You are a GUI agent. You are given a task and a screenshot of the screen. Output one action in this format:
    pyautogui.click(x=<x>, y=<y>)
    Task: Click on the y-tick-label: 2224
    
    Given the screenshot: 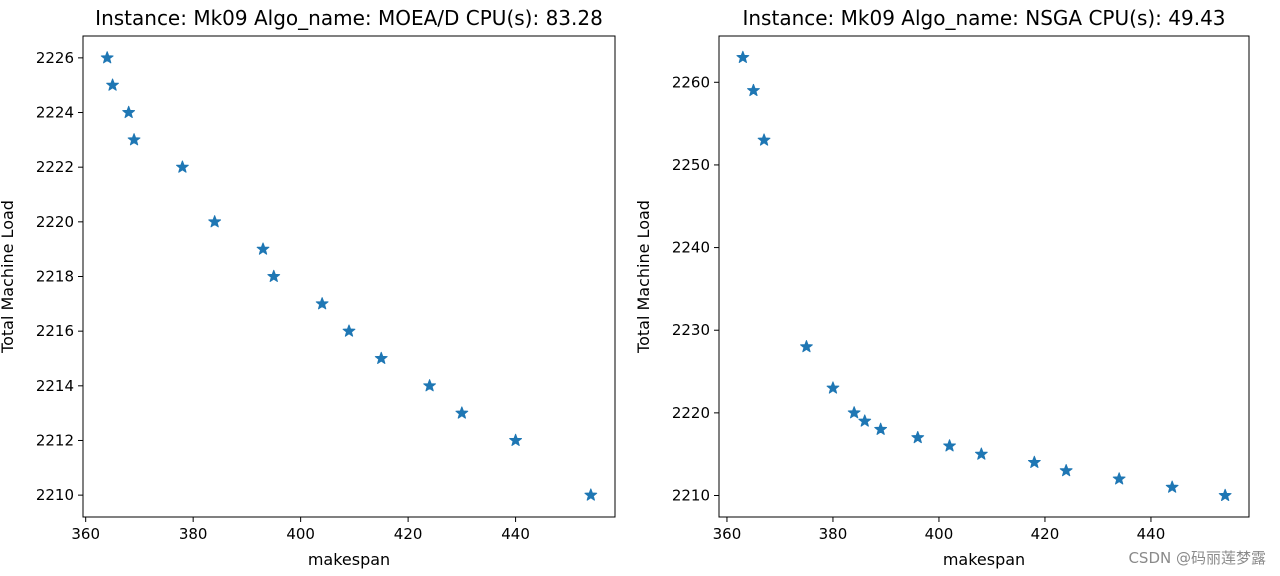 What is the action you would take?
    pyautogui.click(x=55, y=113)
    